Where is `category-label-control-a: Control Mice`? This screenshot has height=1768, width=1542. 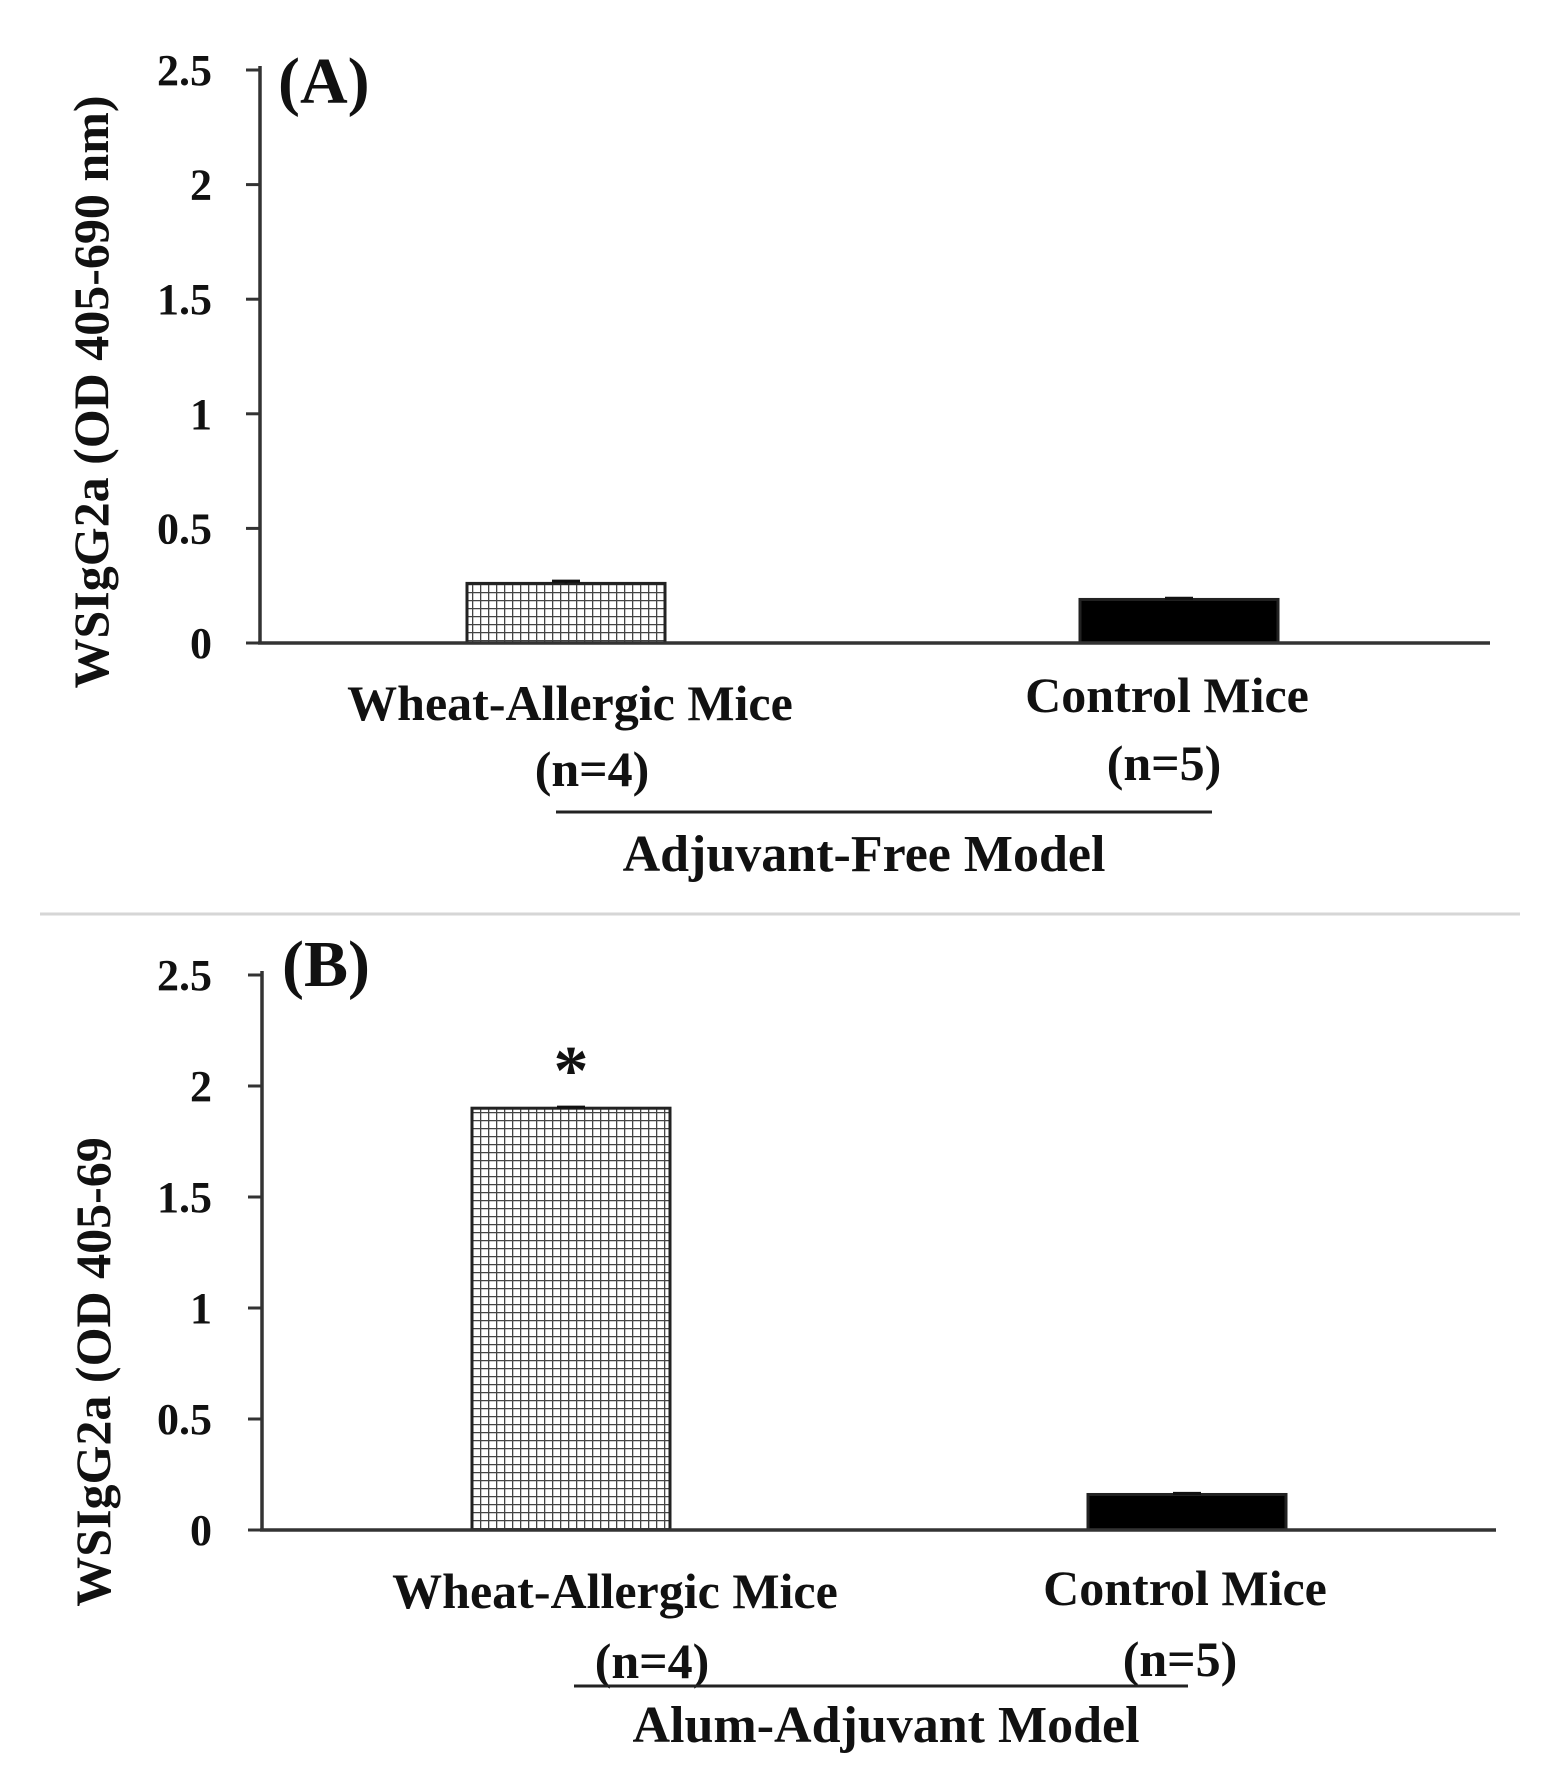 category-label-control-a: Control Mice is located at coordinates (1167, 695).